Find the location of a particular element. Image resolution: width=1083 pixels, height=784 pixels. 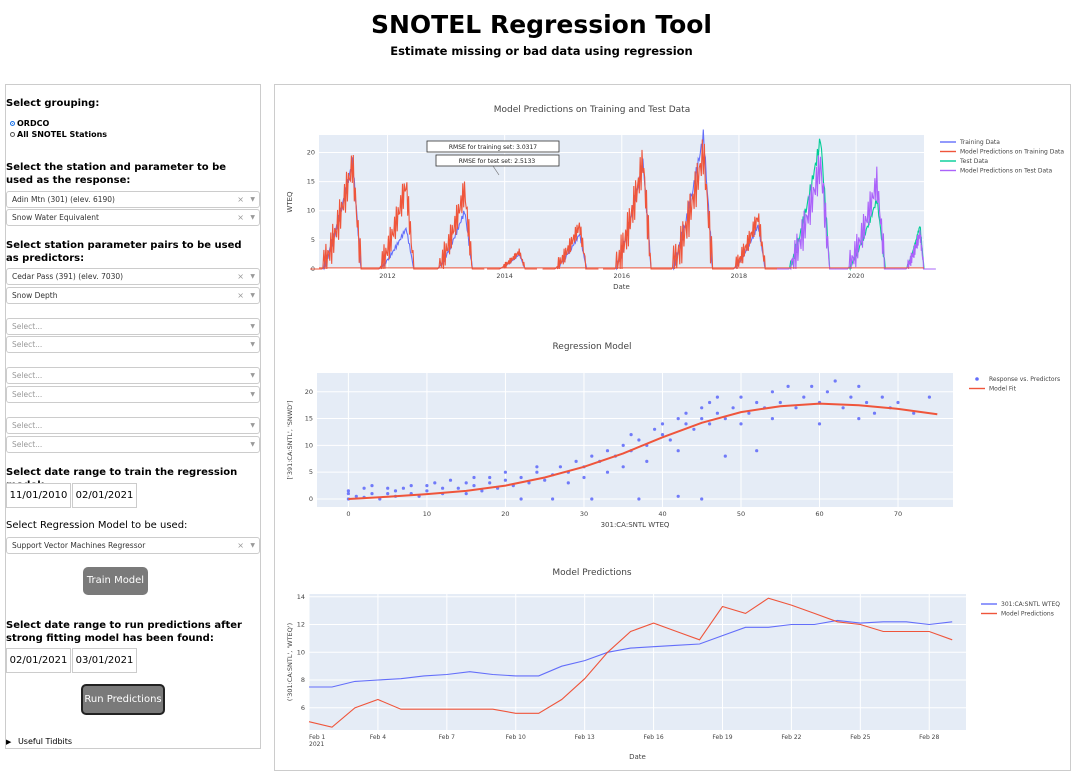

select-value: Adin Mtn (301) (elev. 6190) is located at coordinates (63, 199).